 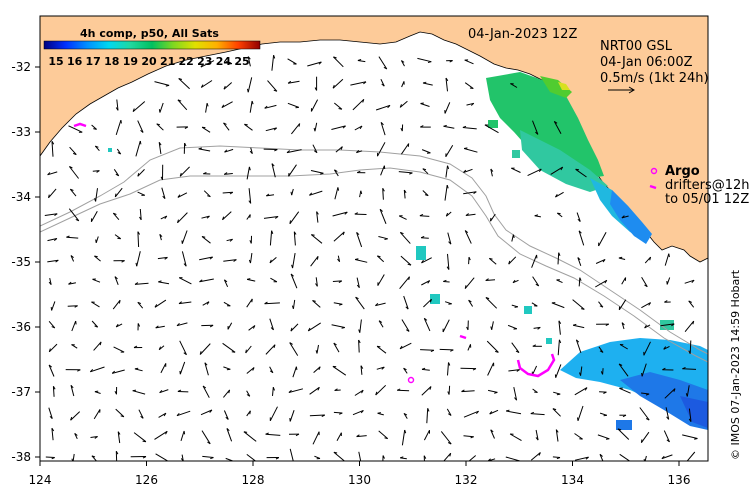 I want to click on x-tick-label: 126, so click(x=146, y=480).